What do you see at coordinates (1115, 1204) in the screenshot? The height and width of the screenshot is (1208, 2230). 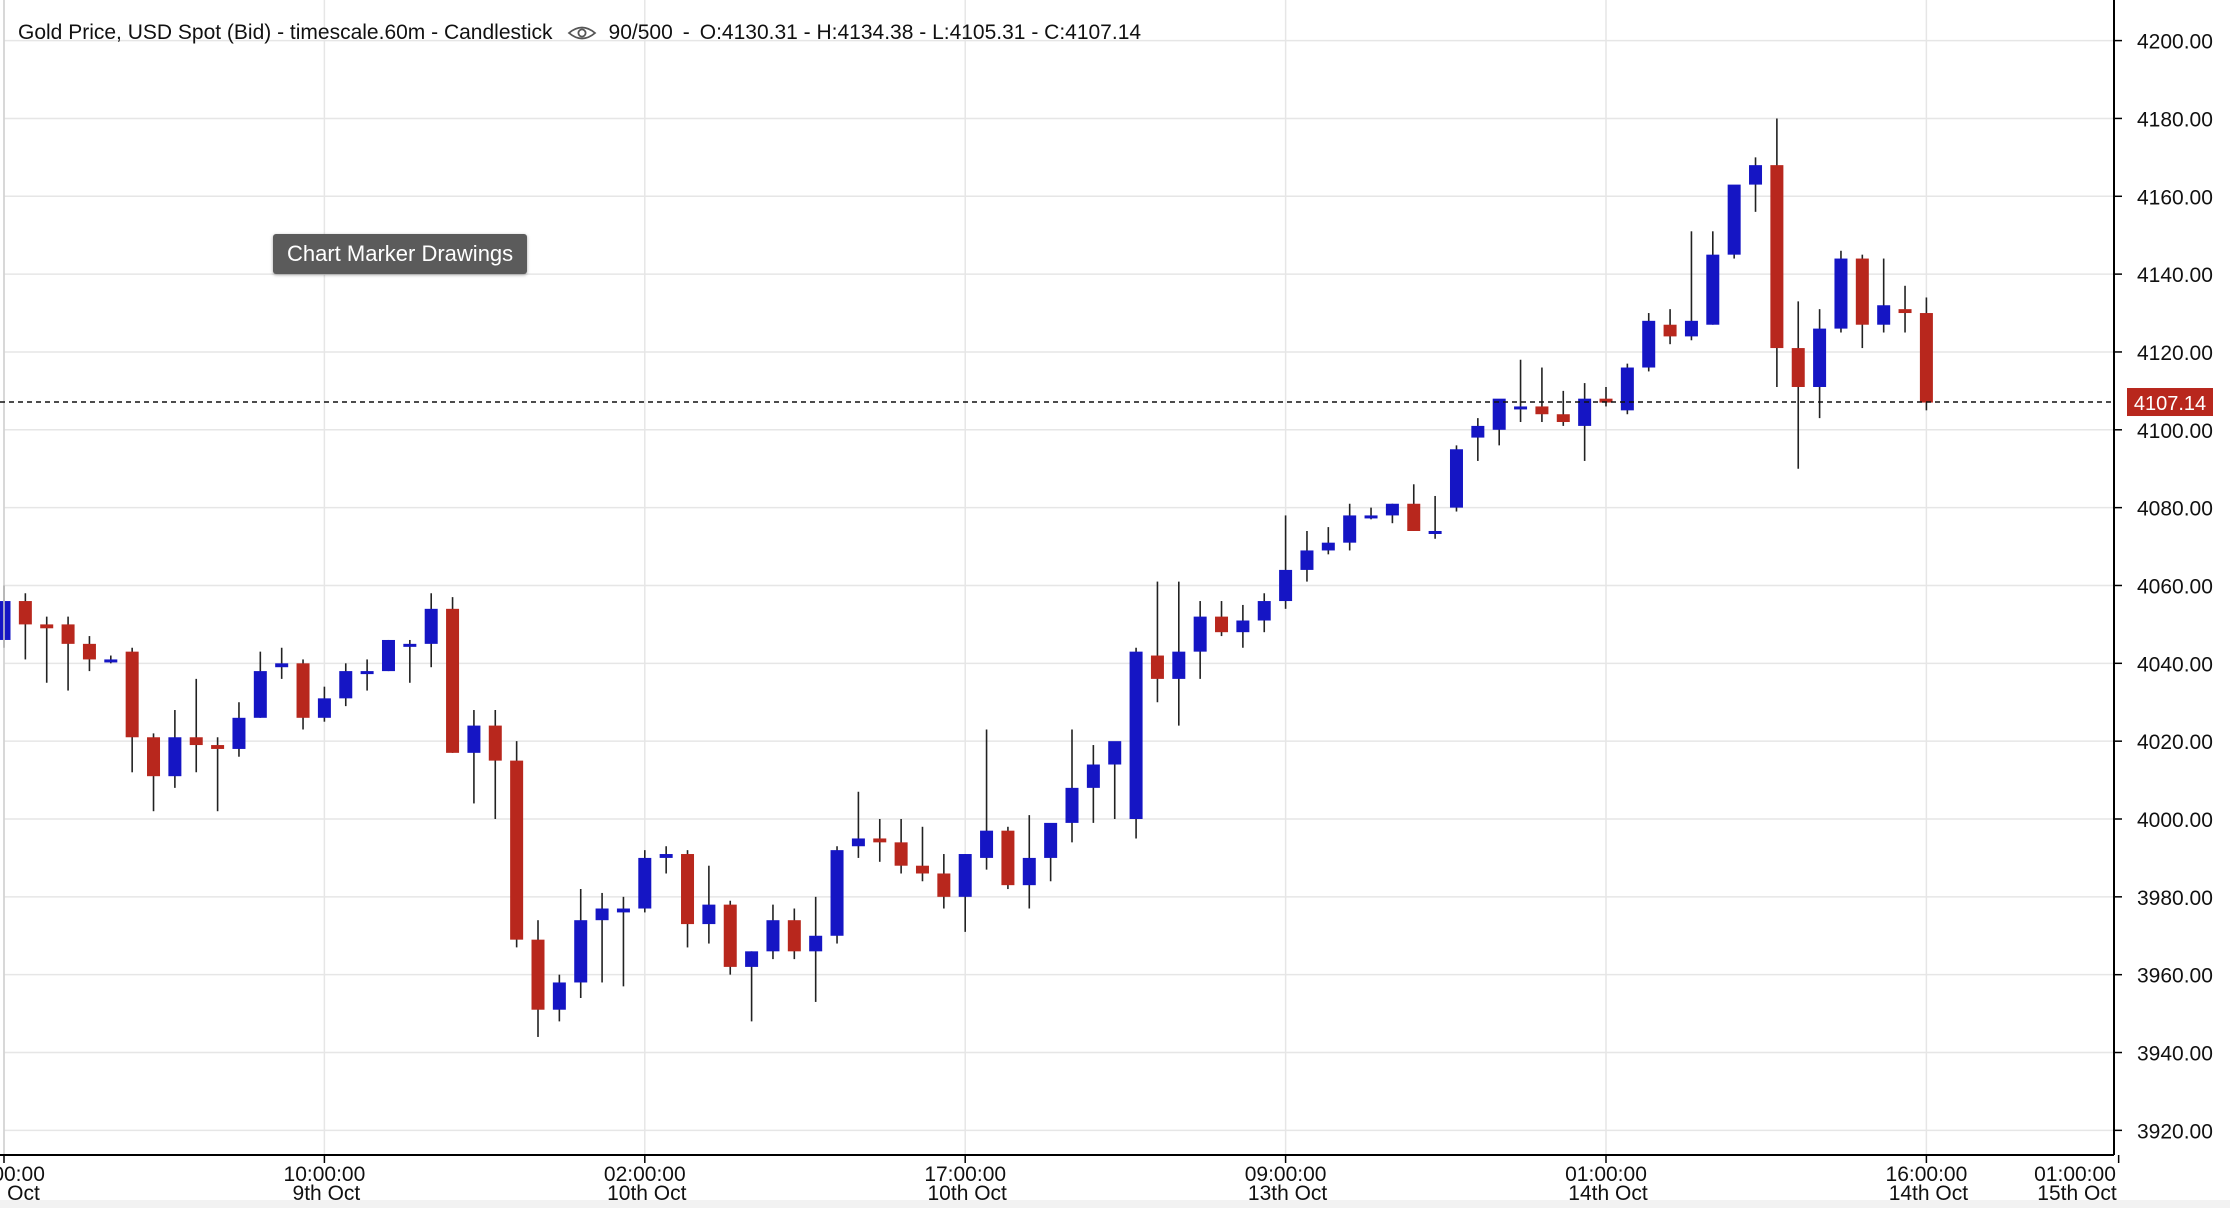 I see `bottom-scrollbar-track` at bounding box center [1115, 1204].